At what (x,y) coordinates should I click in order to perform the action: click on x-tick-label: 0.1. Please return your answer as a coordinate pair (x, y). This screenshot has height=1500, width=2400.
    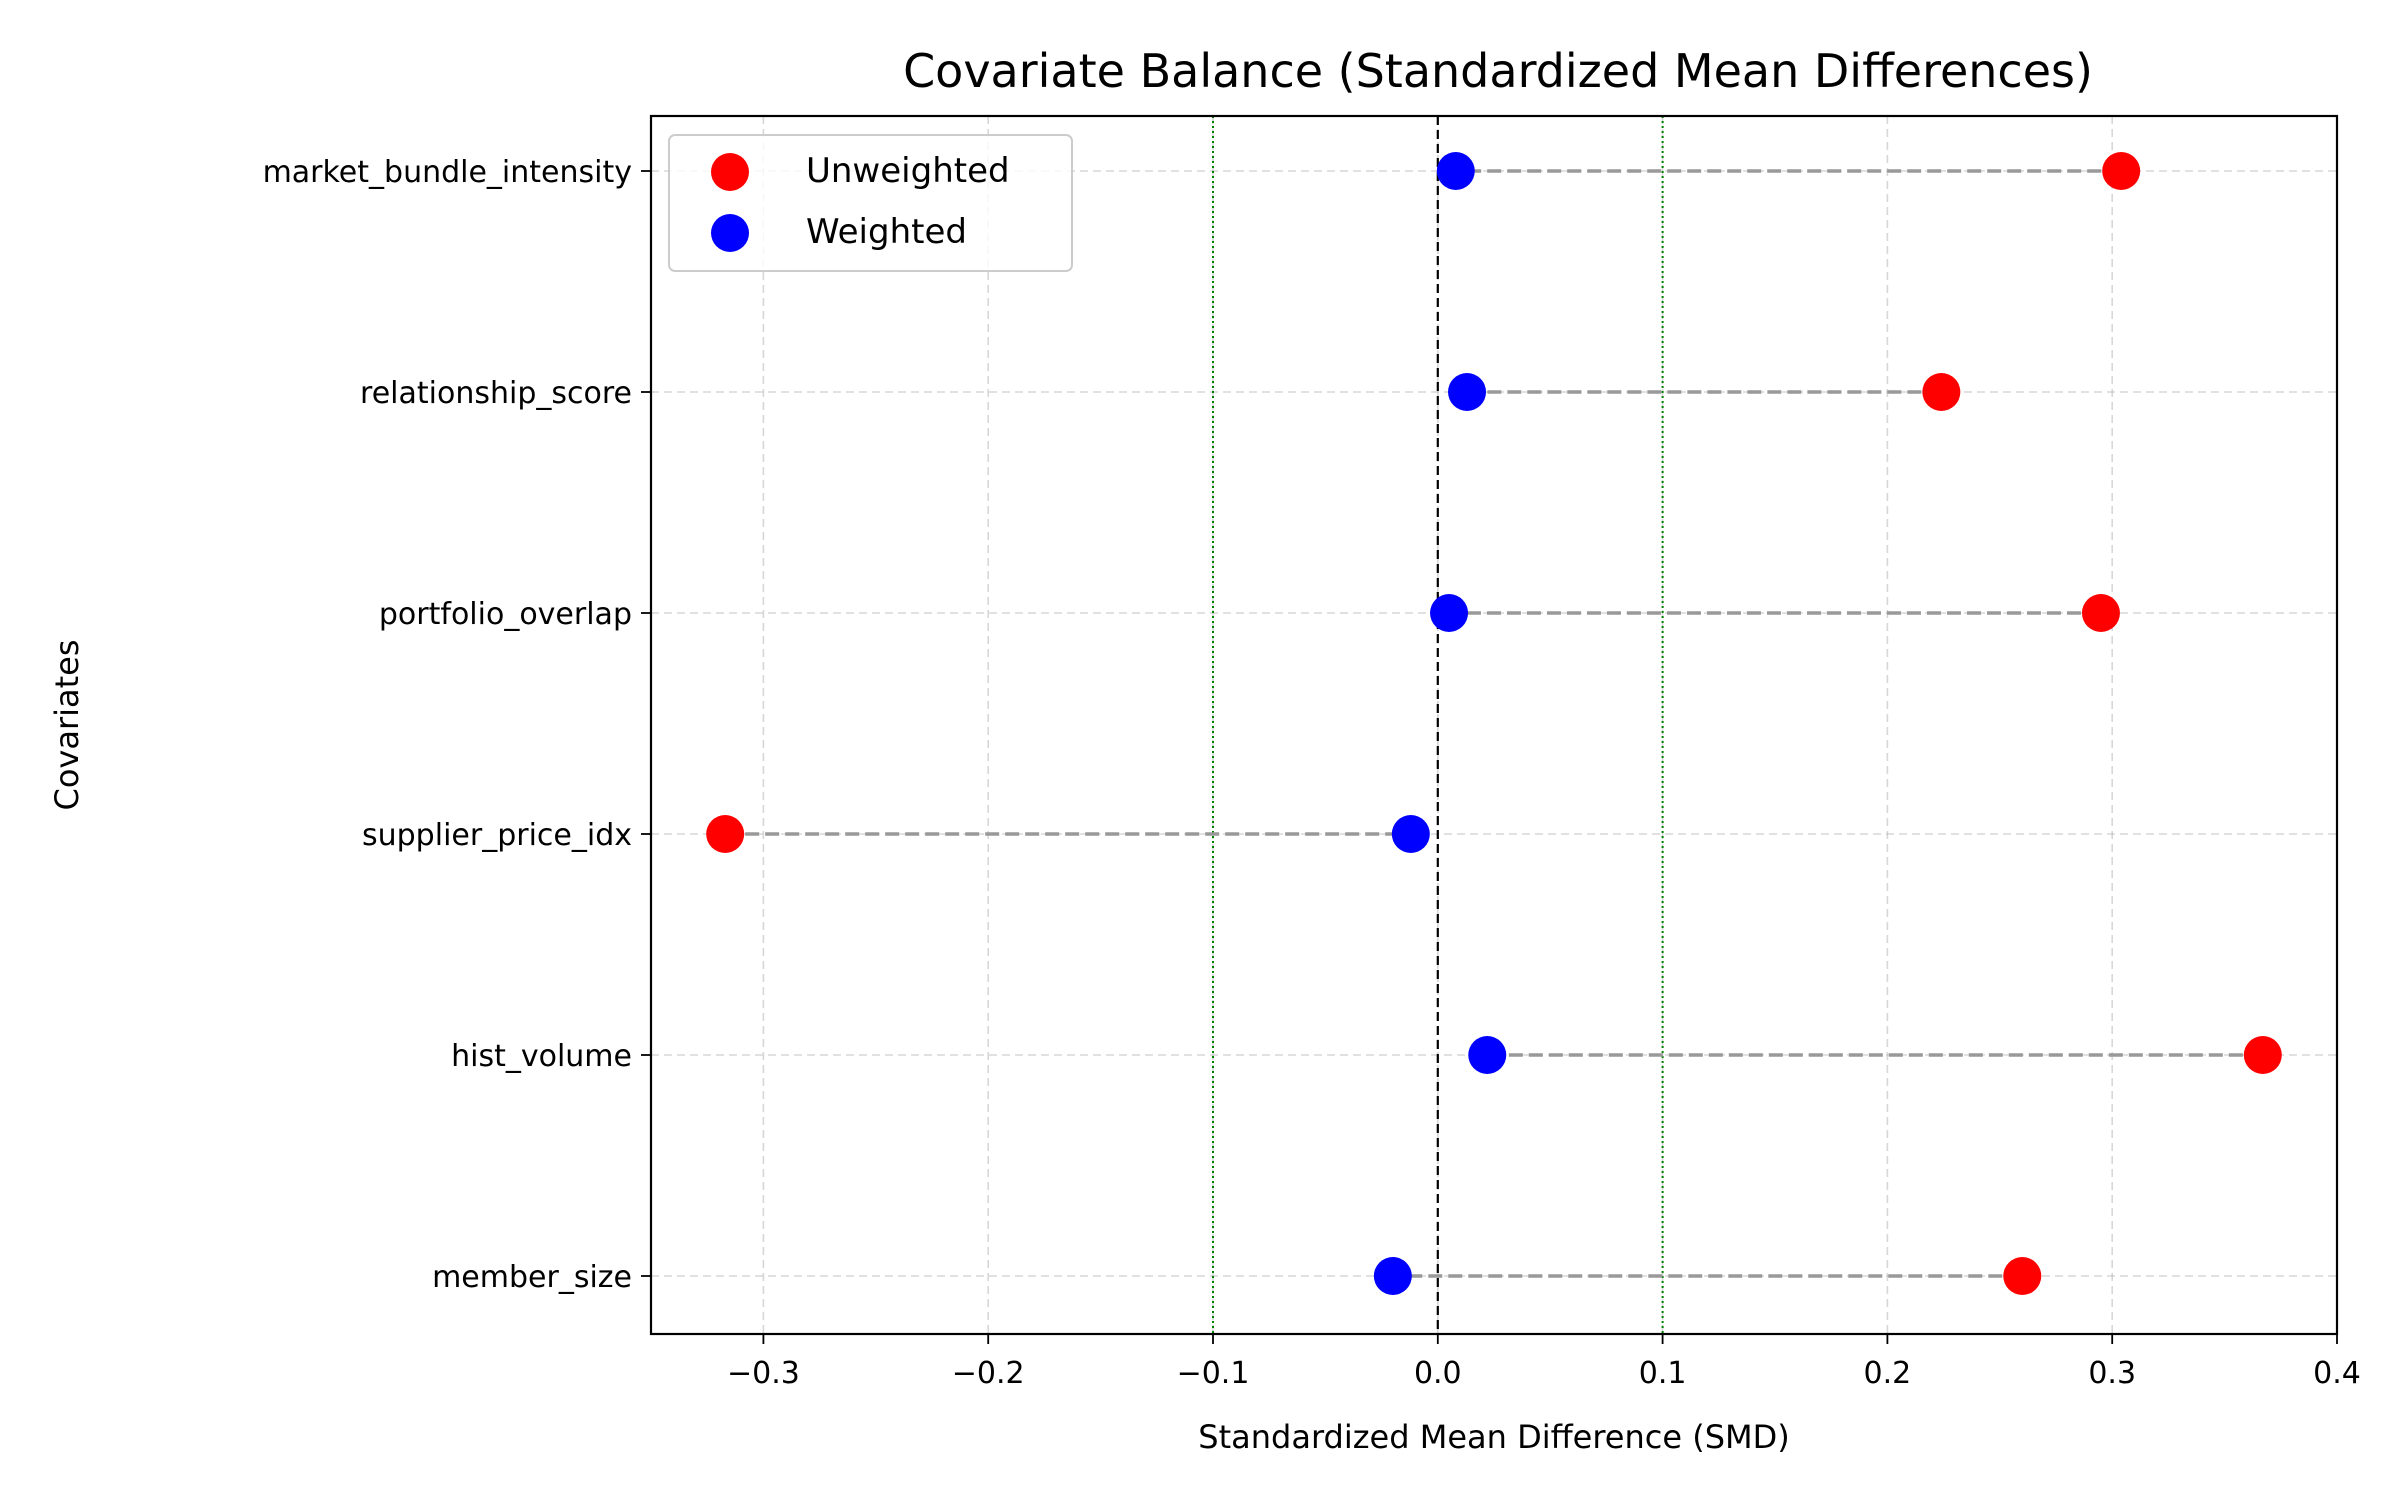
    Looking at the image, I should click on (1663, 1373).